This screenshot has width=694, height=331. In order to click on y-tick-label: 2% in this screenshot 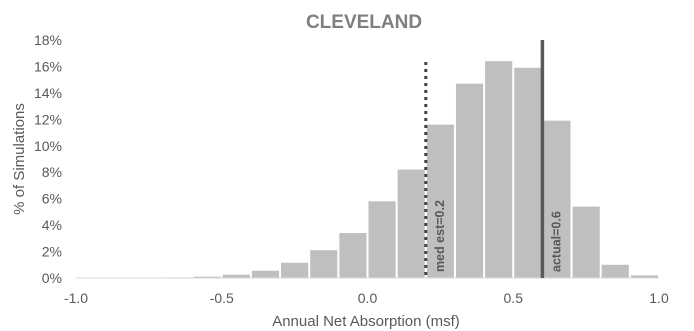, I will do `click(52, 252)`.